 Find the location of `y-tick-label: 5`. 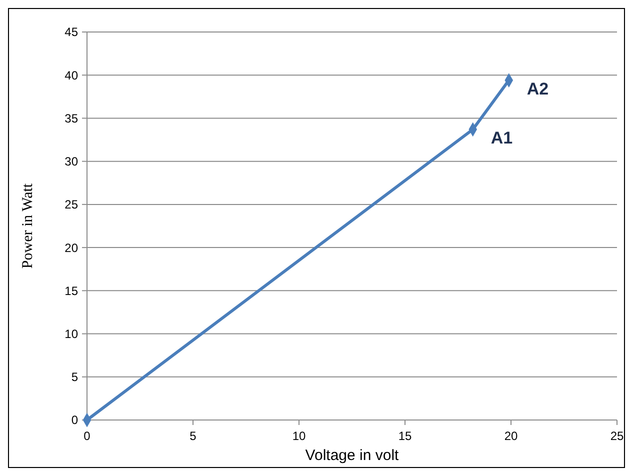

y-tick-label: 5 is located at coordinates (74, 377).